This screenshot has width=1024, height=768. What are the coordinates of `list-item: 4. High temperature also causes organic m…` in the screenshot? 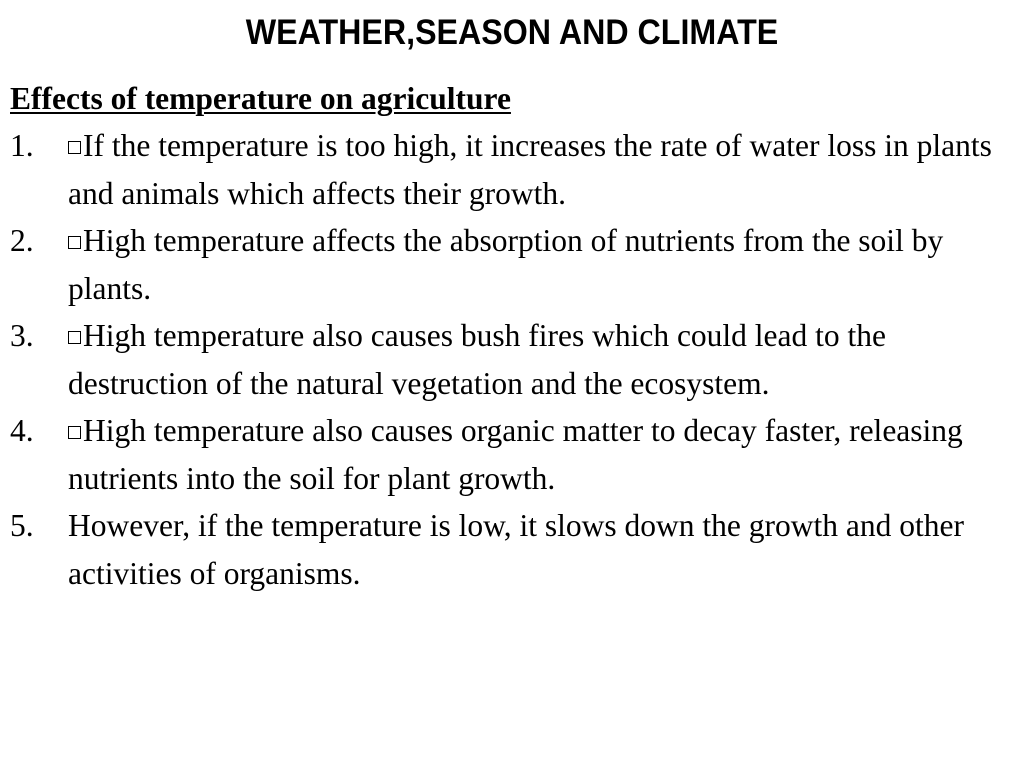 It's located at (515, 454).